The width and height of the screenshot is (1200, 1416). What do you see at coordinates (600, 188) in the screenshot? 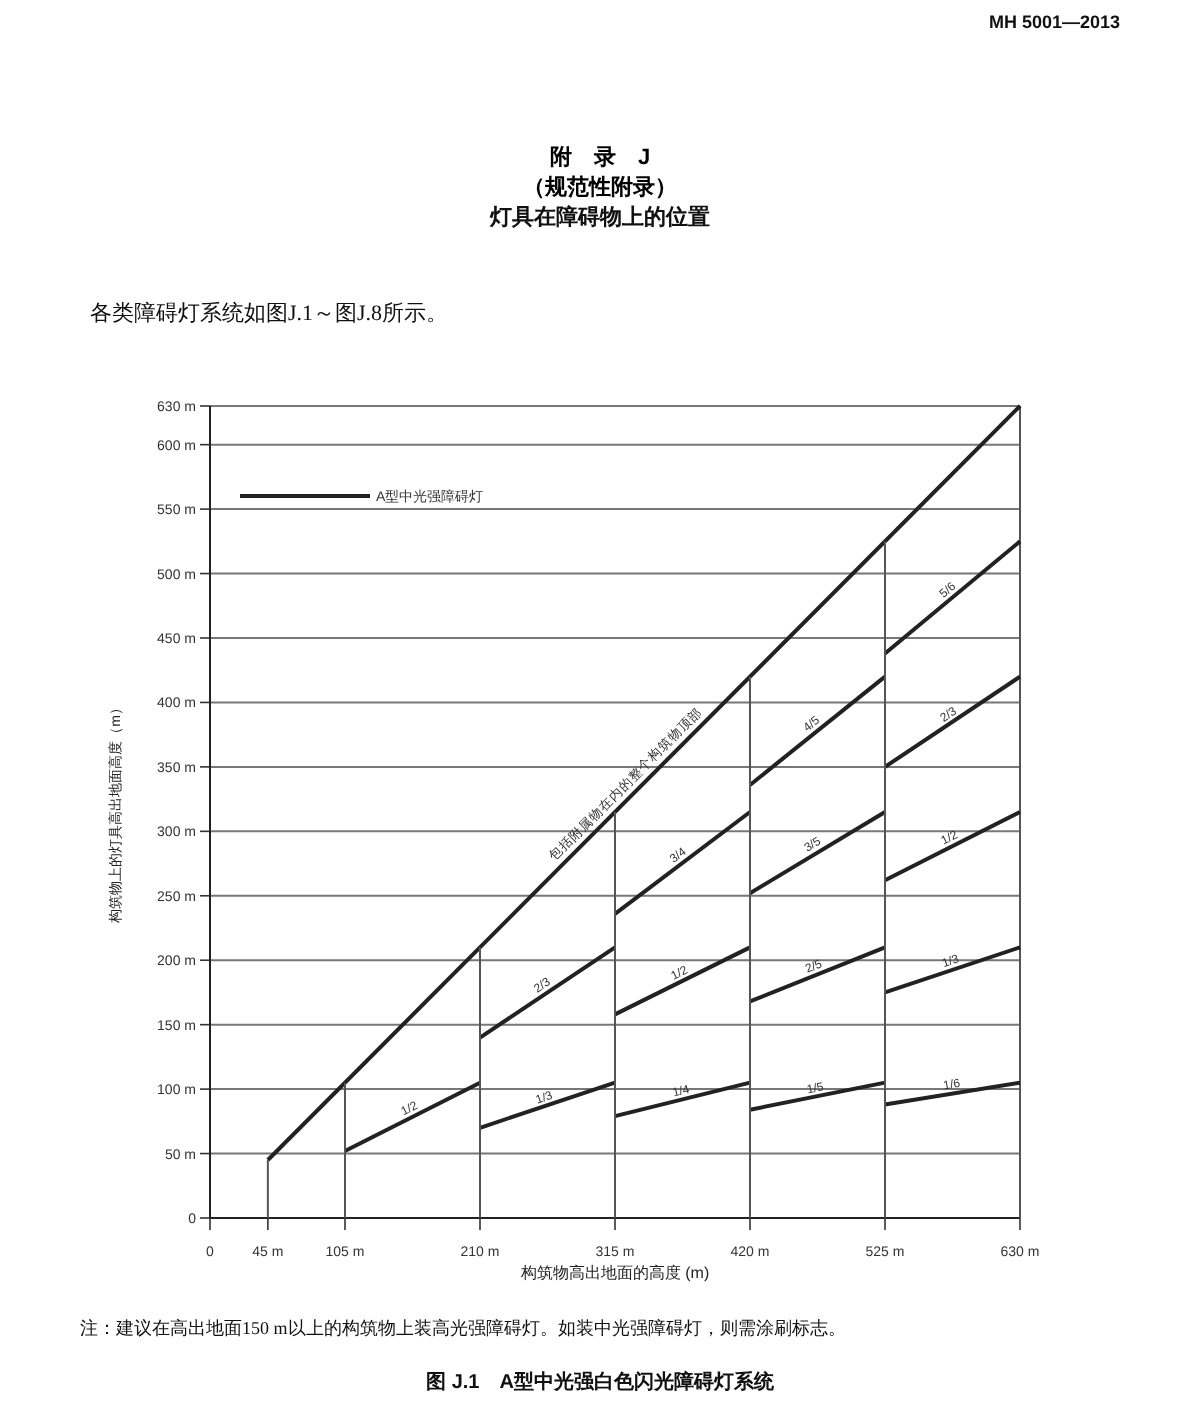
I see `subtitle: （规范性附录）` at bounding box center [600, 188].